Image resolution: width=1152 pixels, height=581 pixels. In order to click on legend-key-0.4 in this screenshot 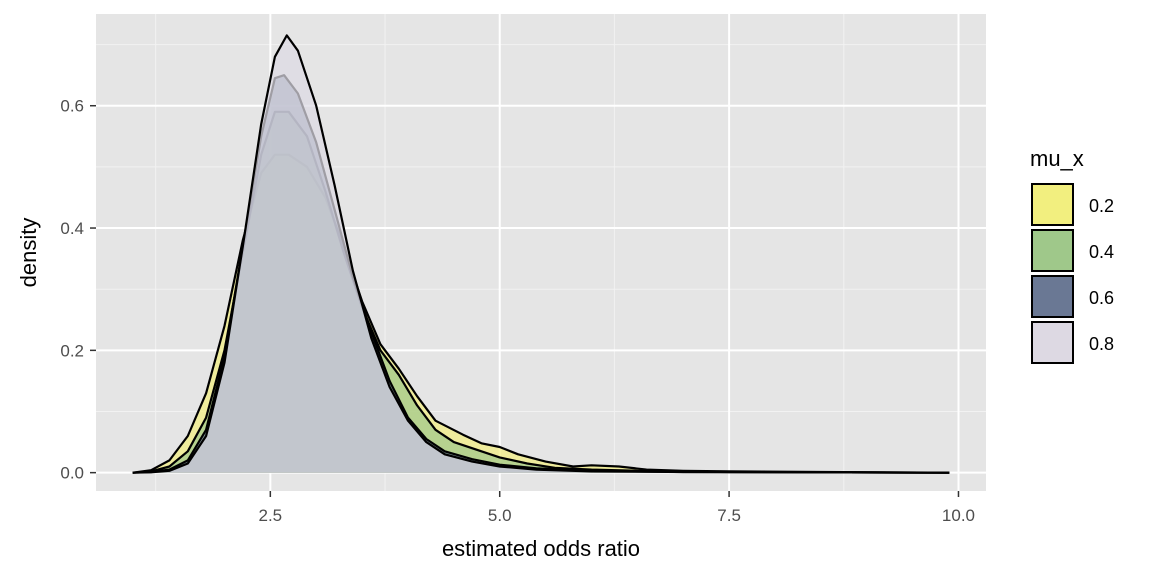, I will do `click(1052, 250)`.